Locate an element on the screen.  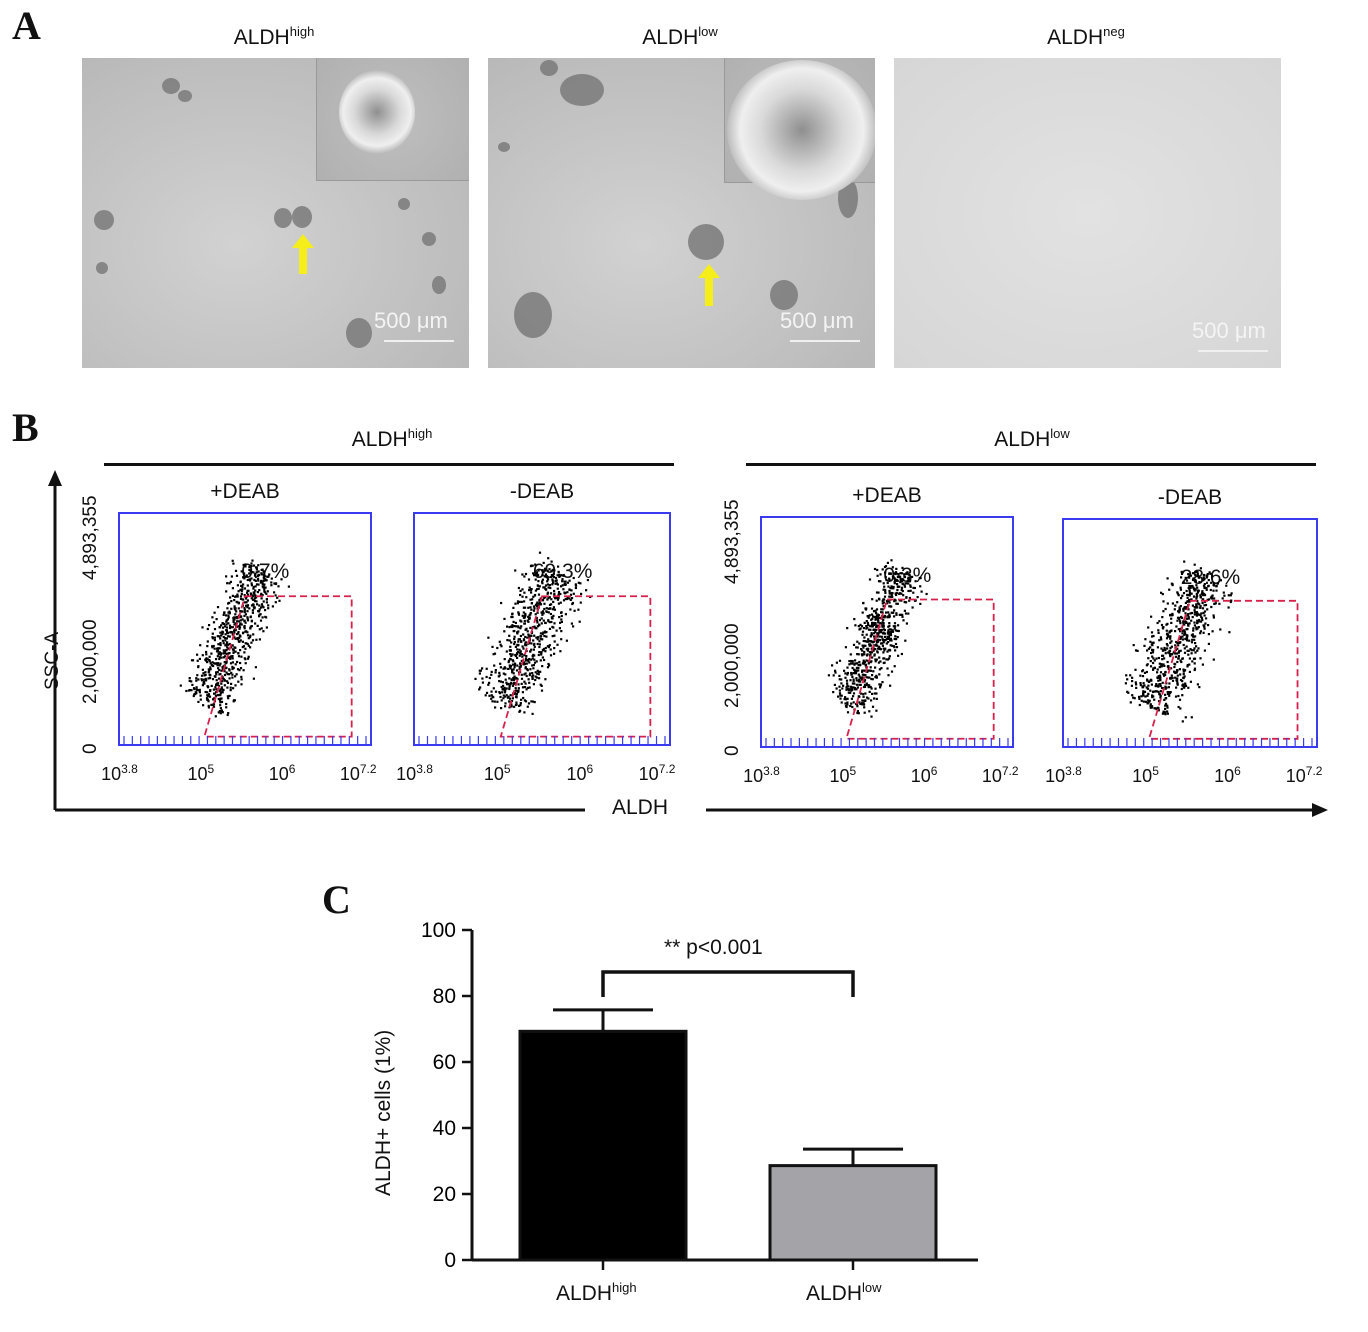
bar-label-high: ALDHhigh is located at coordinates (596, 1292).